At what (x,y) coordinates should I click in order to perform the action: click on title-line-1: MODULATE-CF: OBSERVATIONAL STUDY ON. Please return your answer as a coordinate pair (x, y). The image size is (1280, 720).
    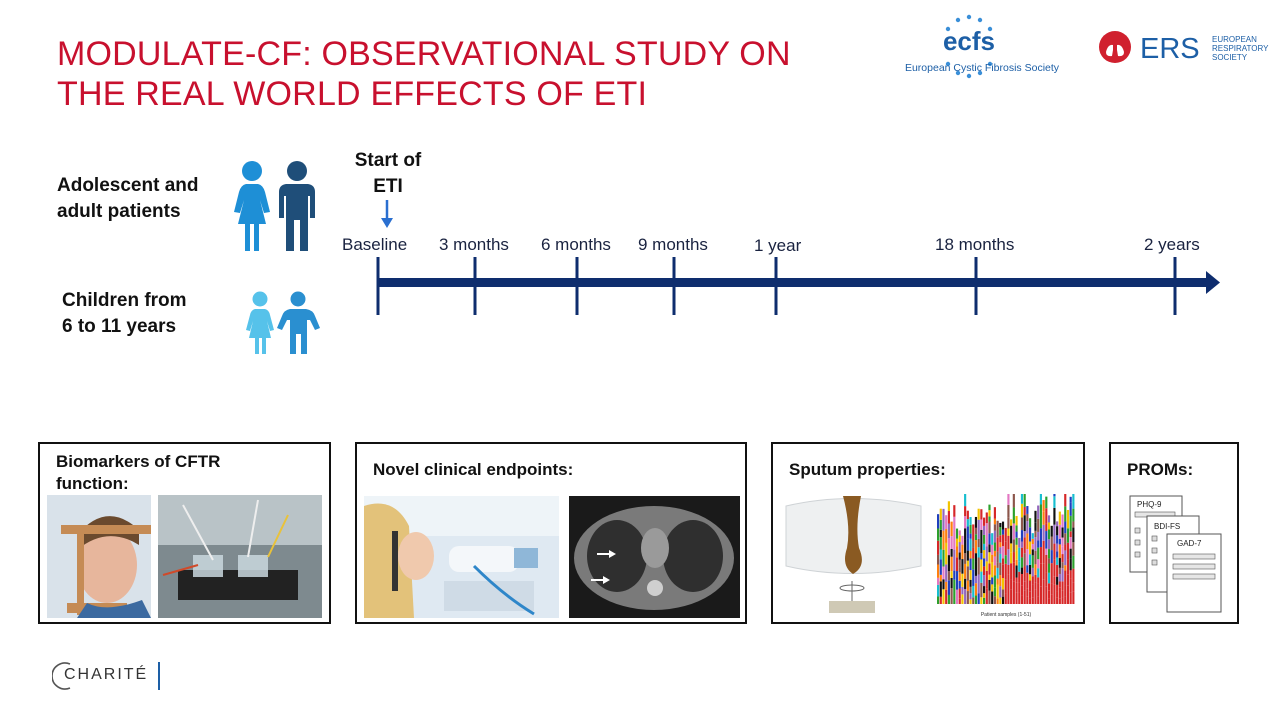
    Looking at the image, I should click on (424, 54).